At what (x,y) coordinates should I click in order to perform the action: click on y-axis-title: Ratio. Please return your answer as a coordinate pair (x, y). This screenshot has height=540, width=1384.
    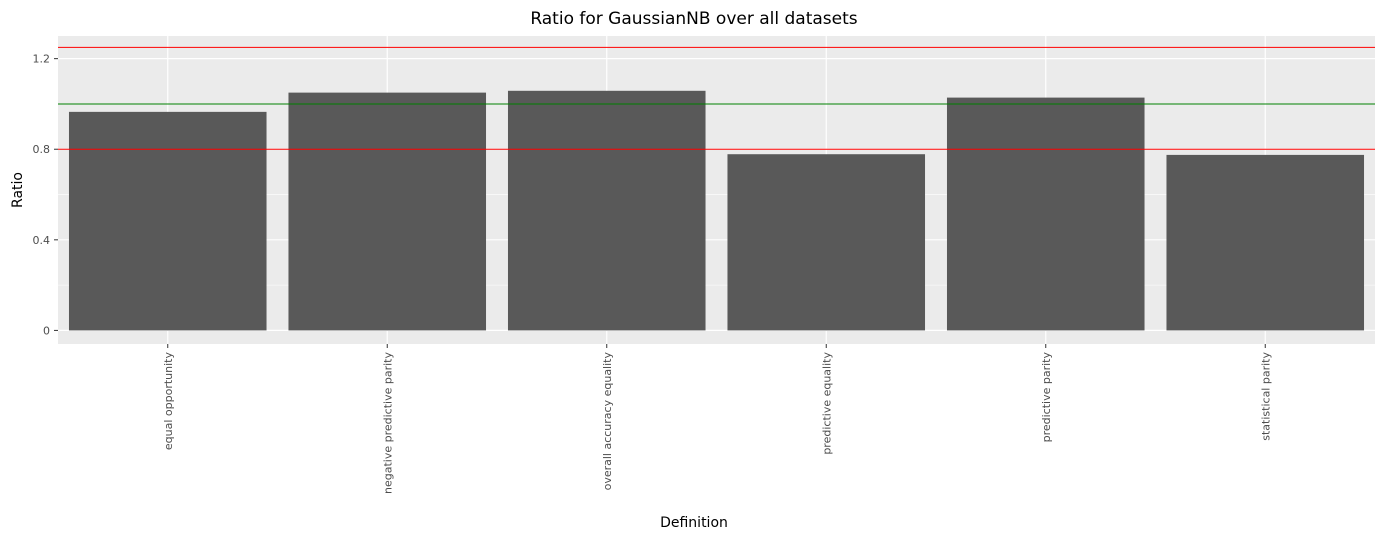
    Looking at the image, I should click on (18, 190).